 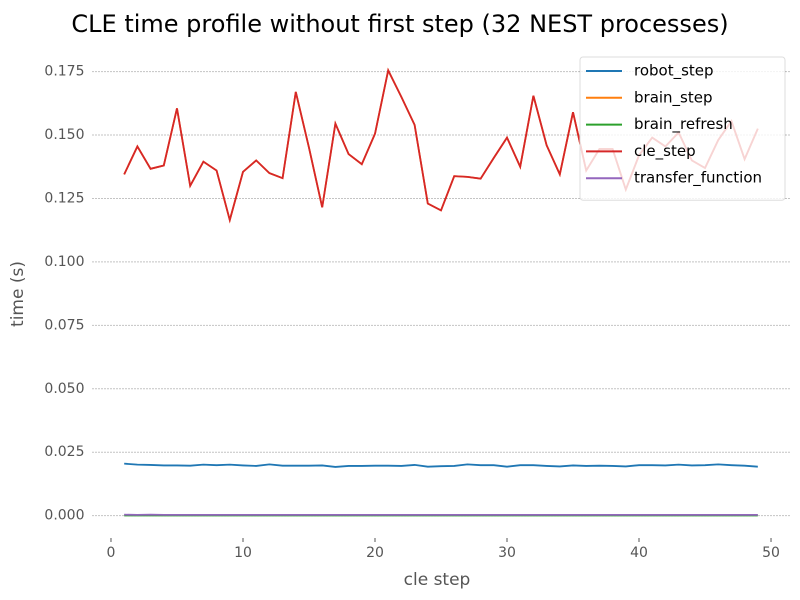 What do you see at coordinates (375, 553) in the screenshot?
I see `x-tick-label: 20` at bounding box center [375, 553].